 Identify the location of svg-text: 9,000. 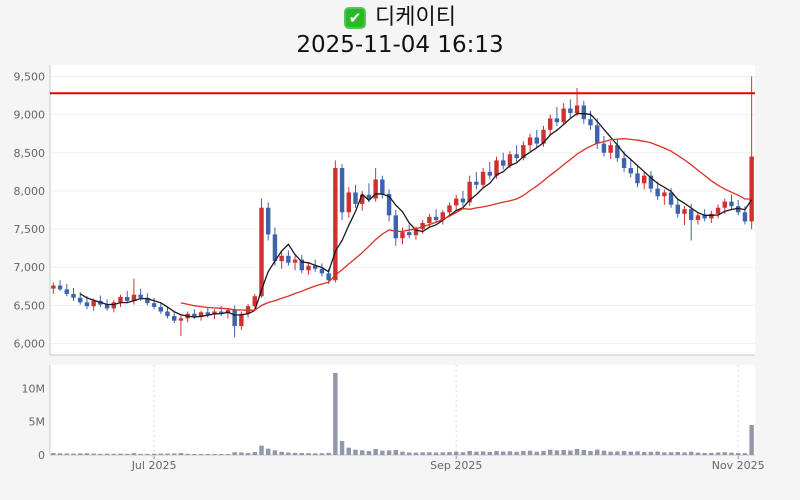
(30, 115).